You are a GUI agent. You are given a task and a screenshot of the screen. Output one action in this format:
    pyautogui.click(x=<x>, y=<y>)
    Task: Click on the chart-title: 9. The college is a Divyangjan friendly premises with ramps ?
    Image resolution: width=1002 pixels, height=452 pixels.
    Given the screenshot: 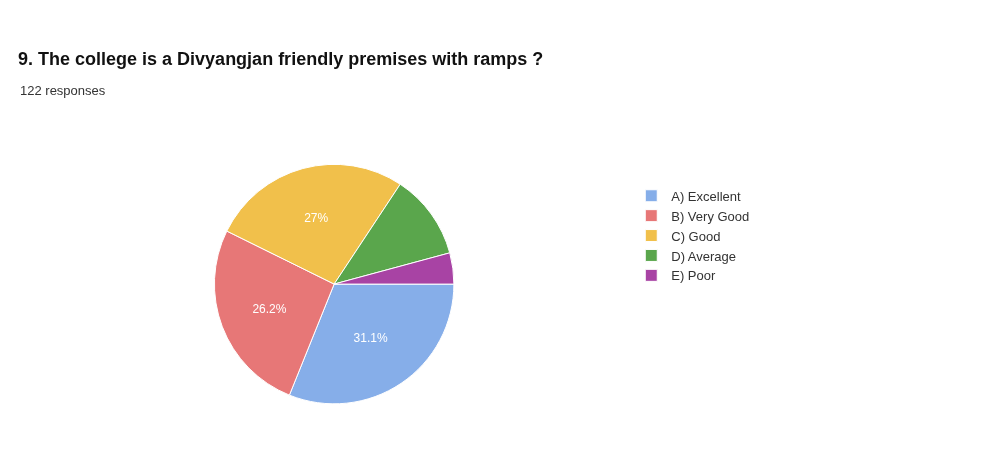 What is the action you would take?
    pyautogui.click(x=281, y=59)
    